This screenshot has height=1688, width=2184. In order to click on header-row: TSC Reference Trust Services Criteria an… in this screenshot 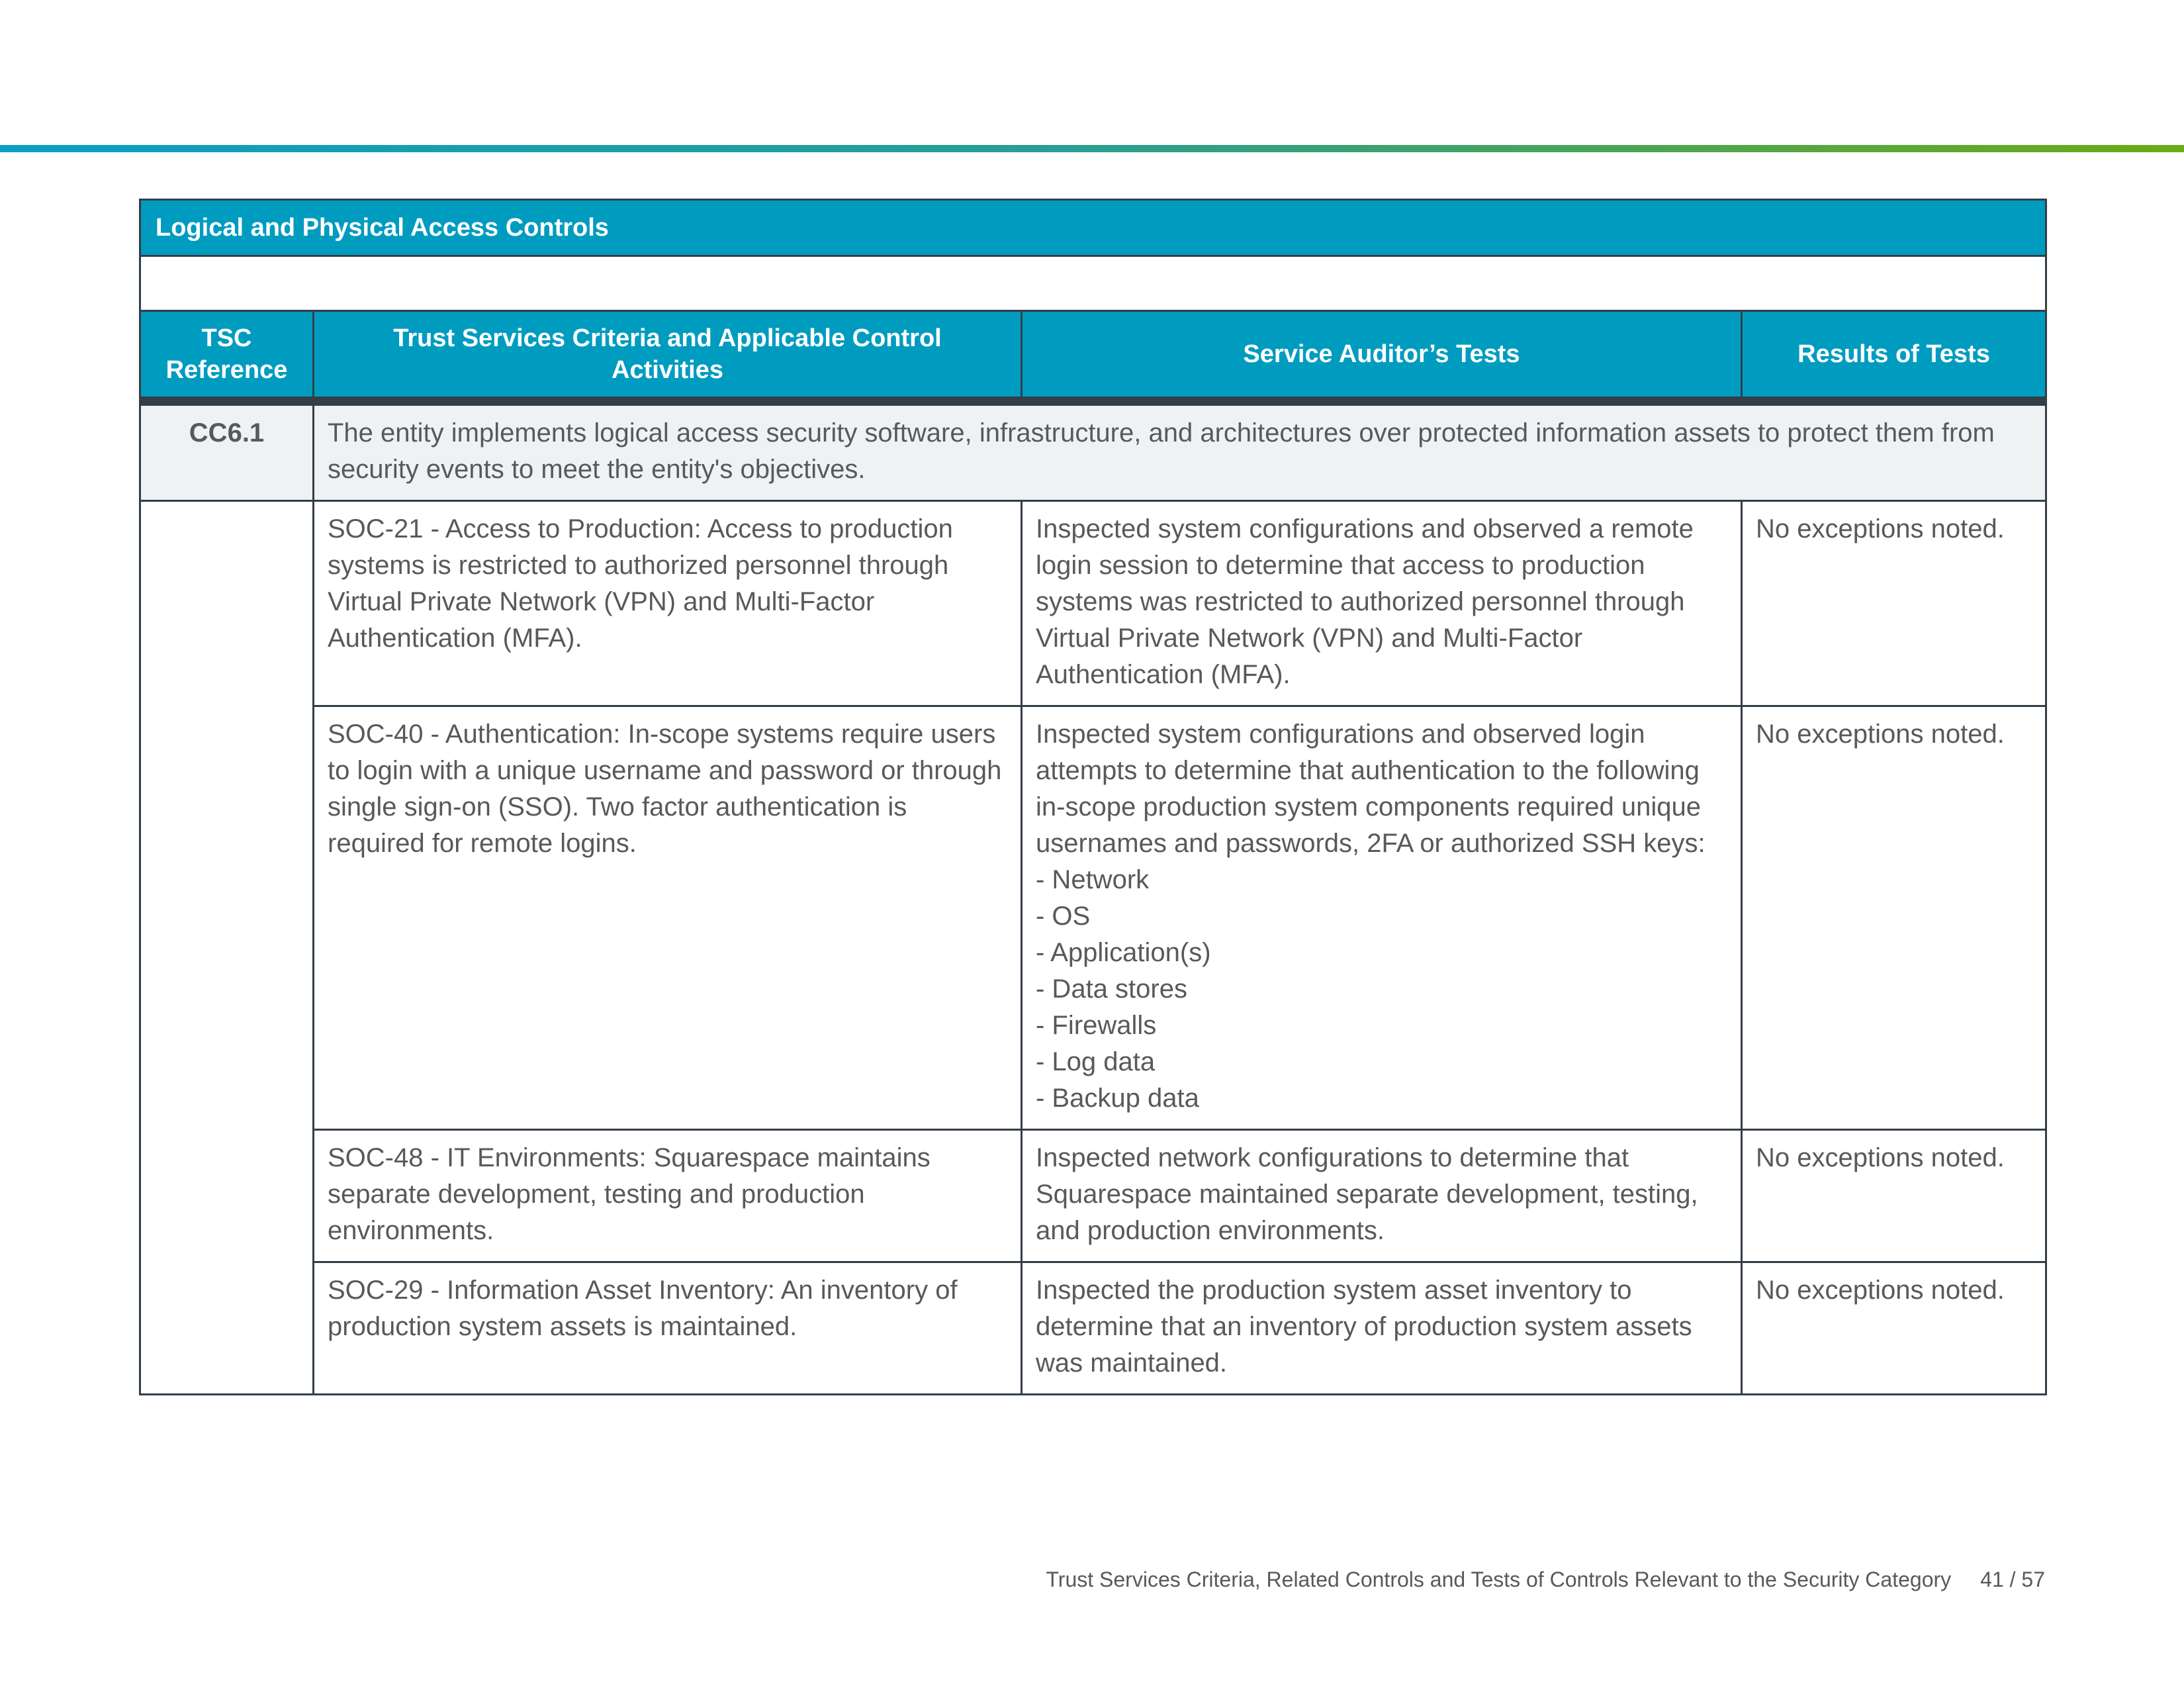, I will do `click(1093, 358)`.